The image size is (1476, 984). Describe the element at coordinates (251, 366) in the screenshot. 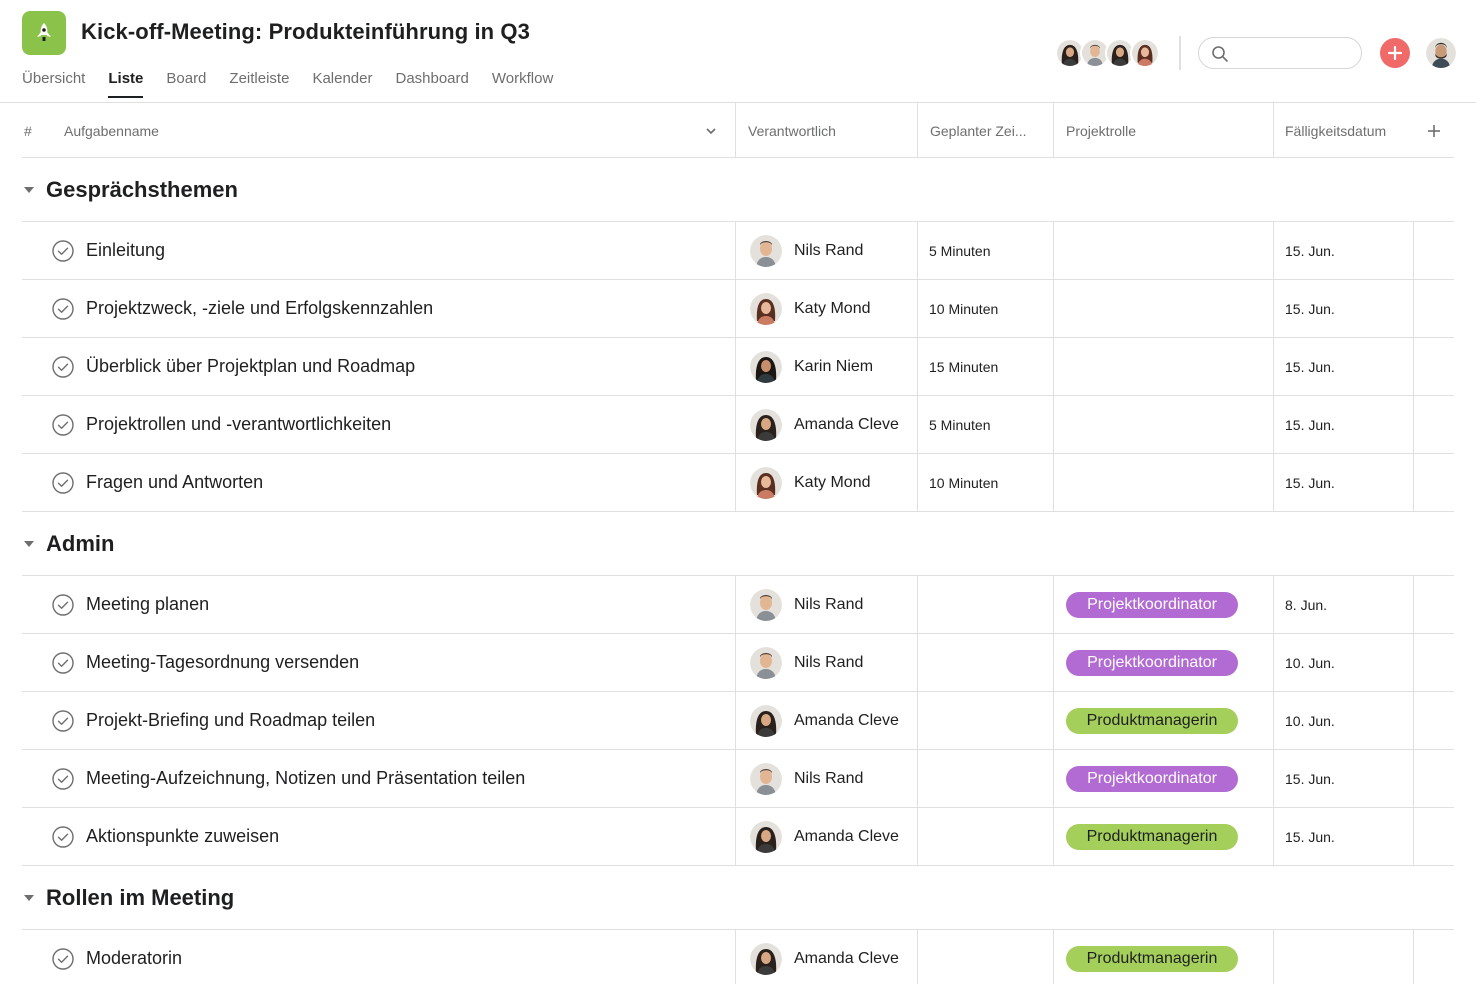

I see `task-name: Überblick über Projektplan und Roadmap` at that location.